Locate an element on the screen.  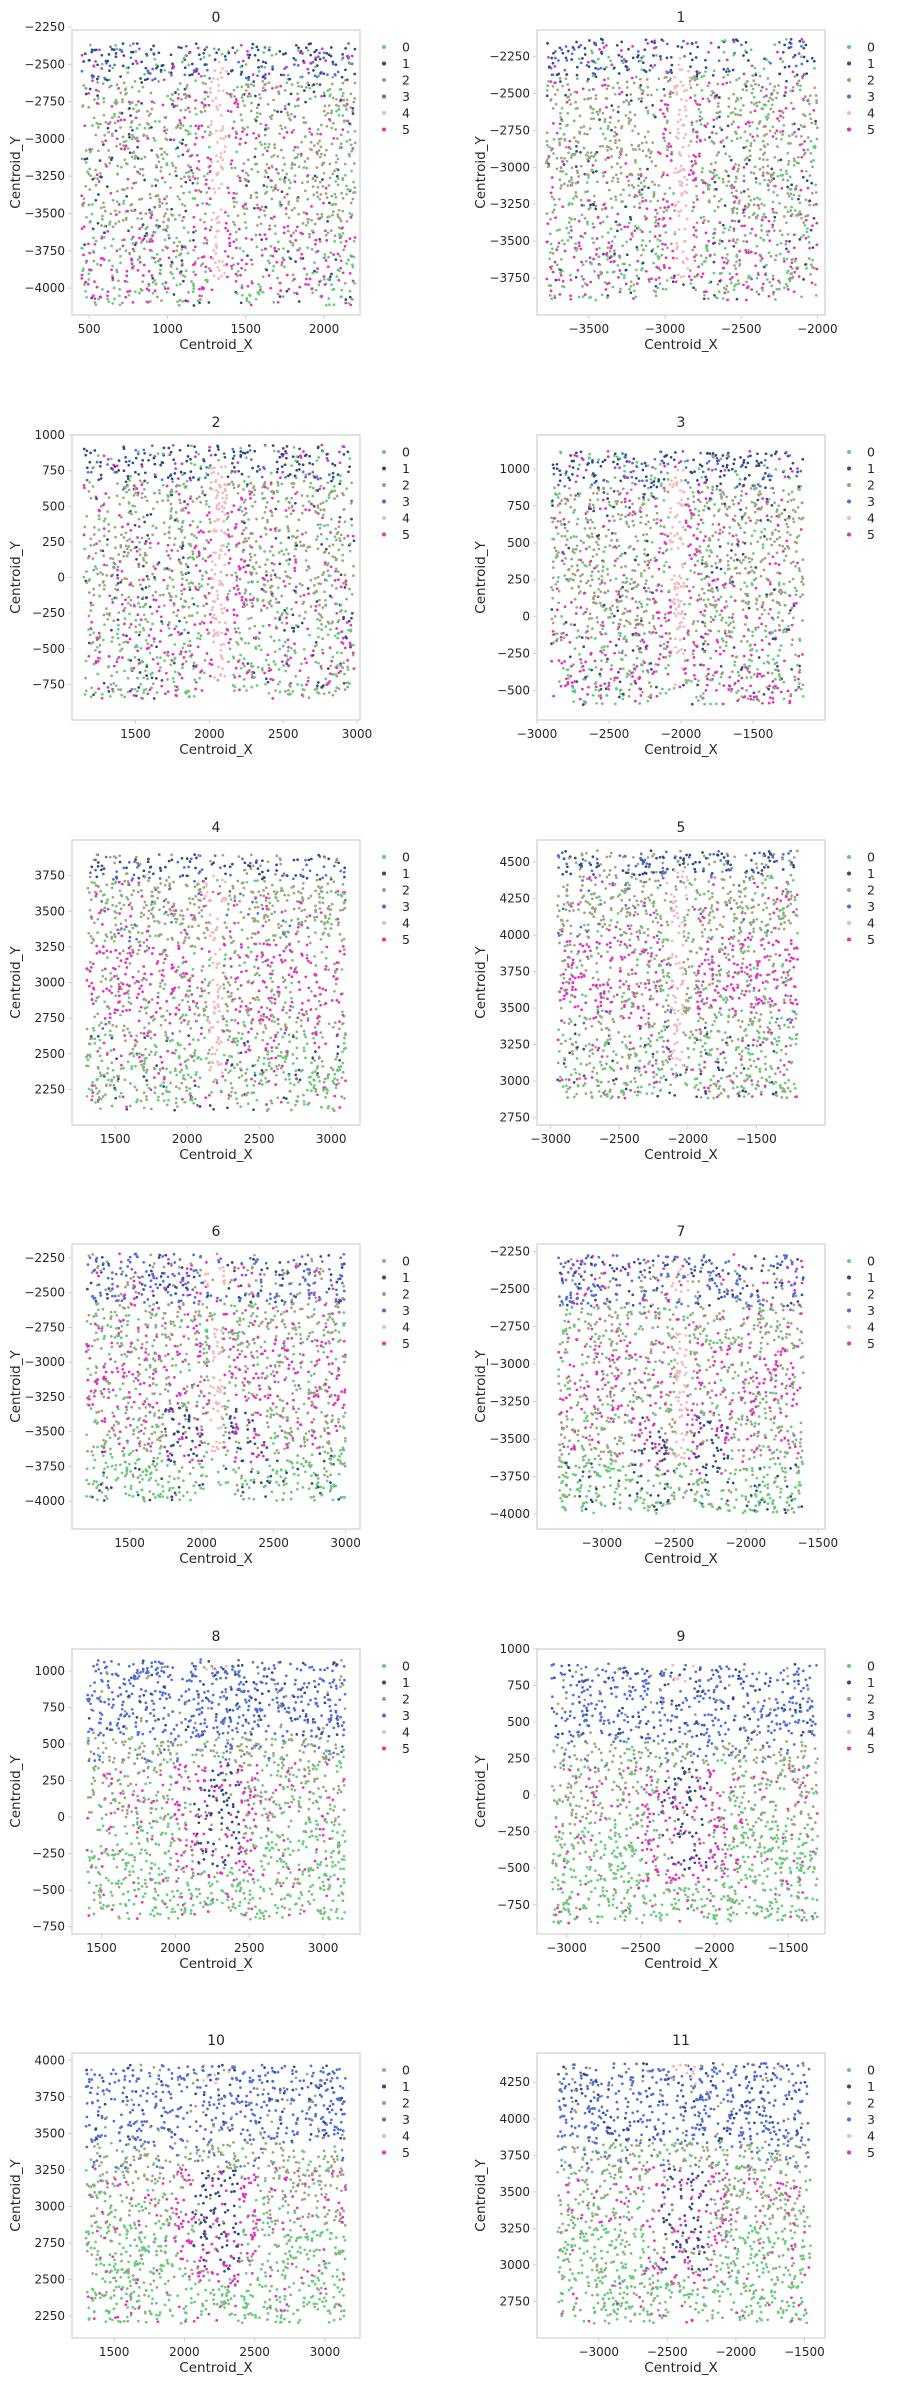
legend-label-5: 5 is located at coordinates (406, 129).